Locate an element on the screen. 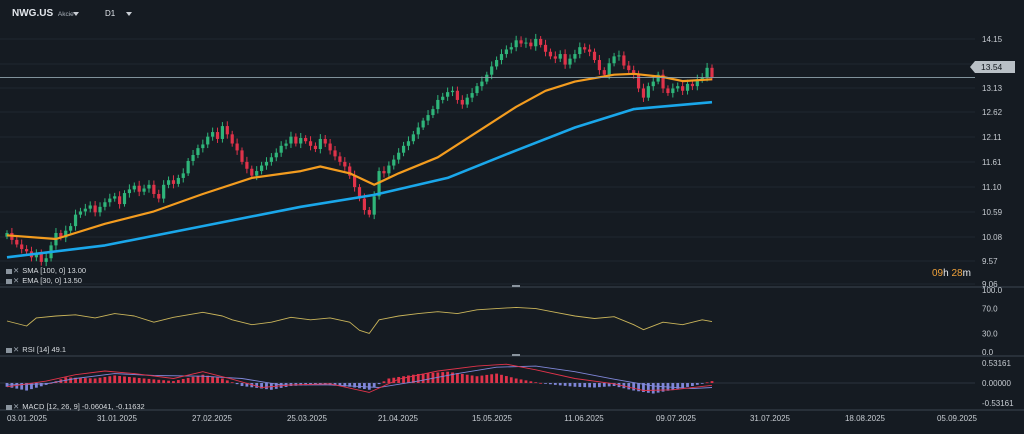  timeframe-selector: D1 is located at coordinates (110, 15).